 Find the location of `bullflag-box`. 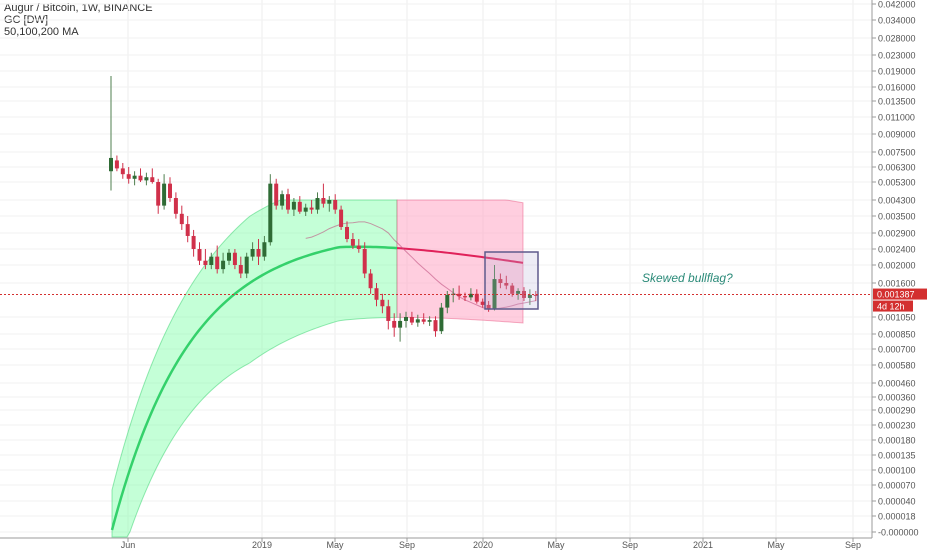

bullflag-box is located at coordinates (511, 280).